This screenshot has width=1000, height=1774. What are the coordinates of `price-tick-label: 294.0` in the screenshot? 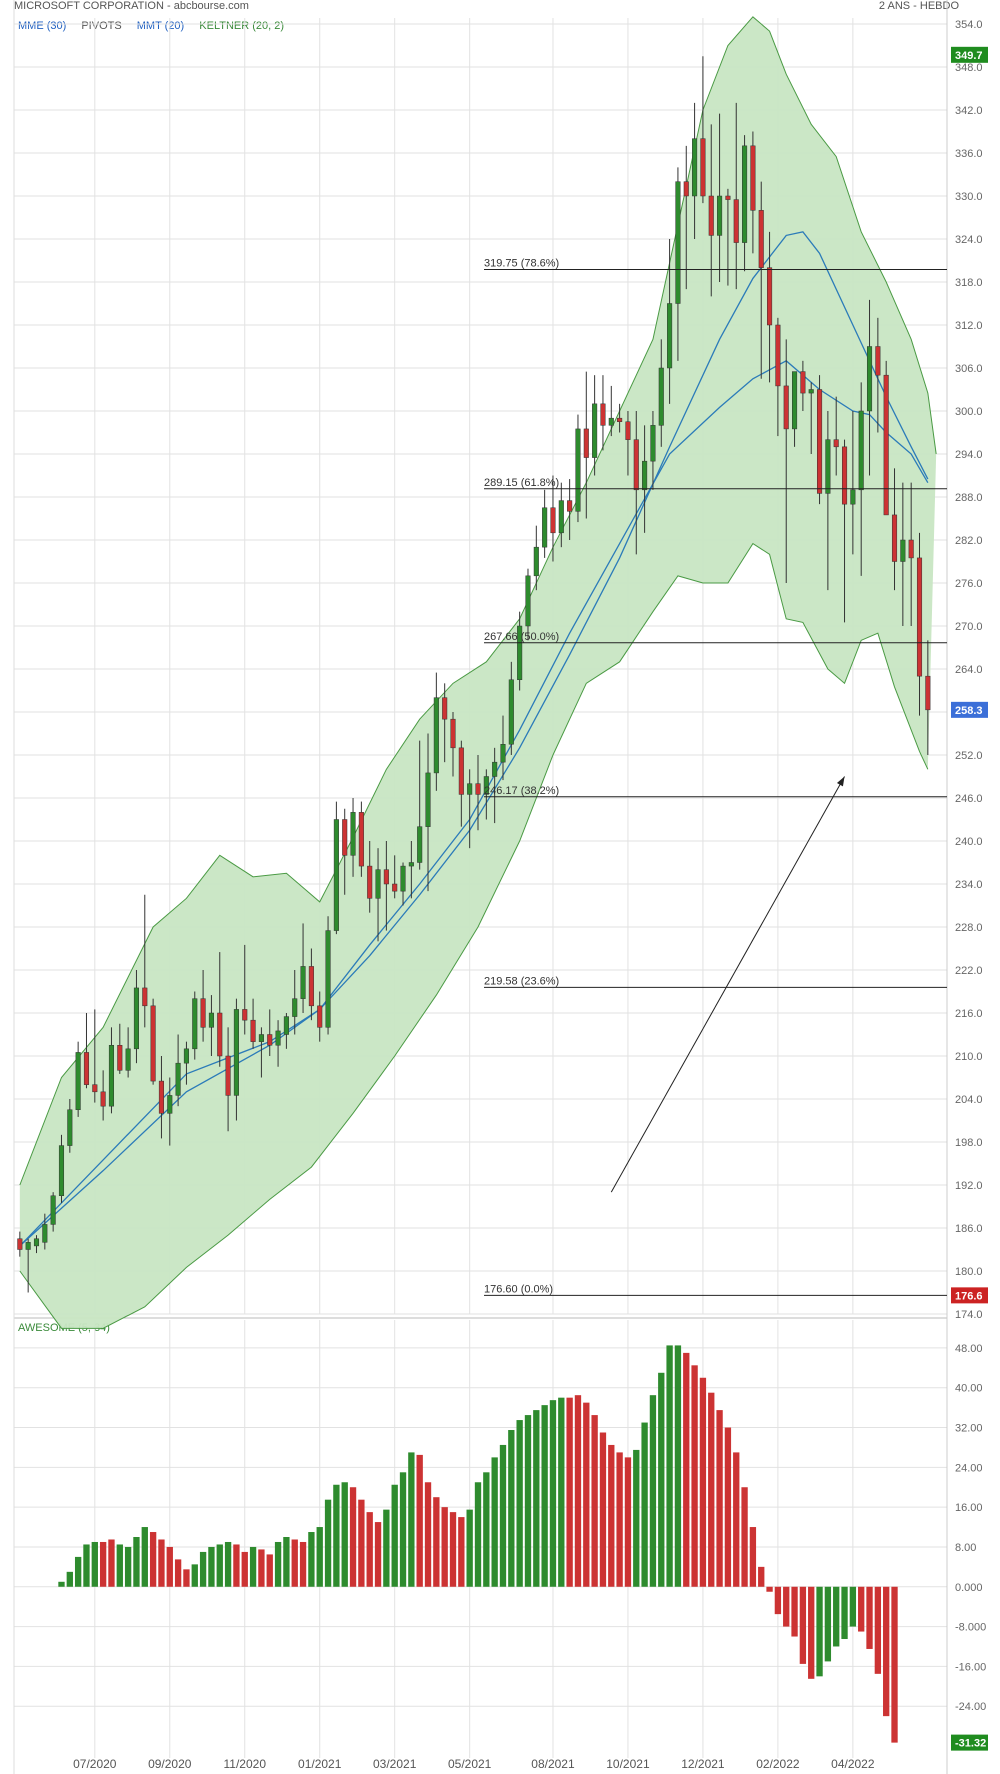 It's located at (969, 455).